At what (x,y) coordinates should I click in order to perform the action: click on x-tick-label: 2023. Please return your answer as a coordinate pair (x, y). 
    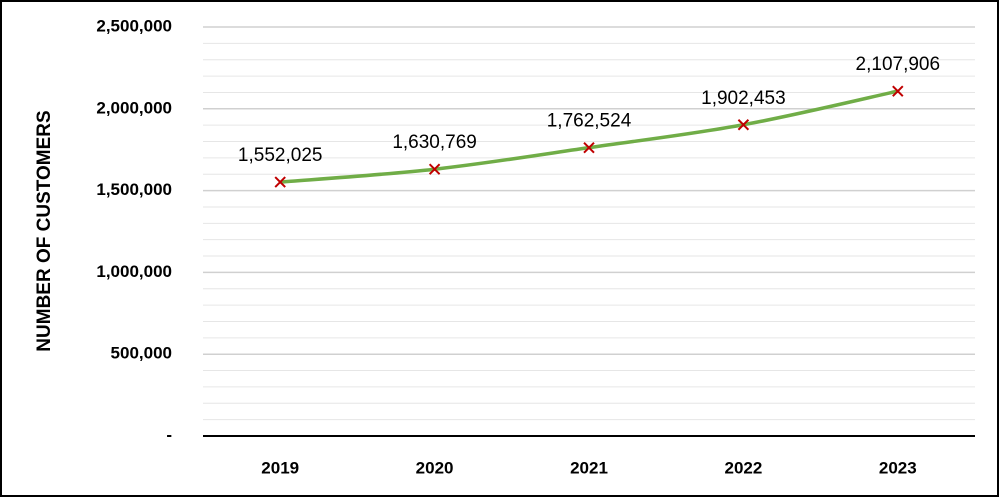
    Looking at the image, I should click on (898, 467).